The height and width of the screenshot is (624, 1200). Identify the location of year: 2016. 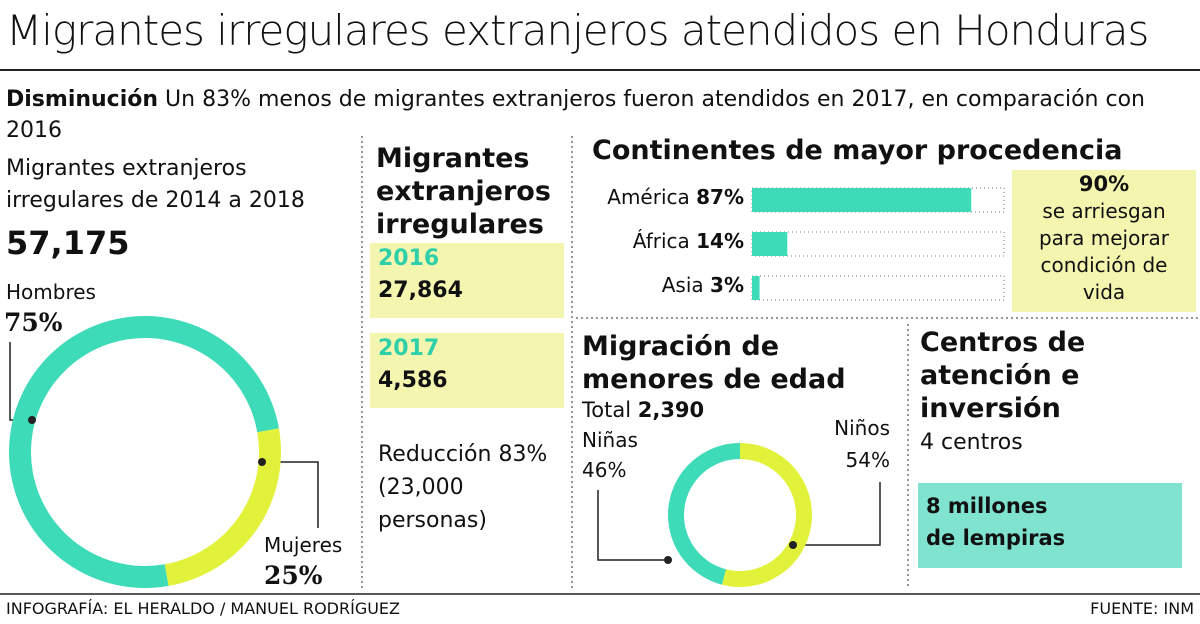
(409, 258).